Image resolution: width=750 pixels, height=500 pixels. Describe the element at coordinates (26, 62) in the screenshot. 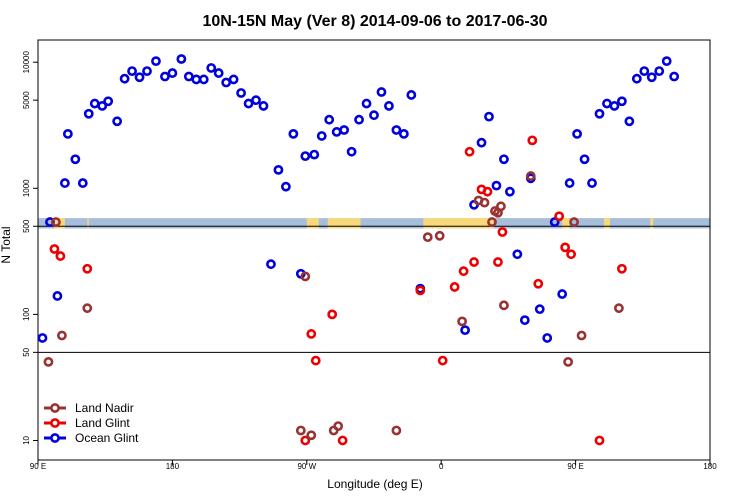

I see `y-tick-label: 10000` at that location.